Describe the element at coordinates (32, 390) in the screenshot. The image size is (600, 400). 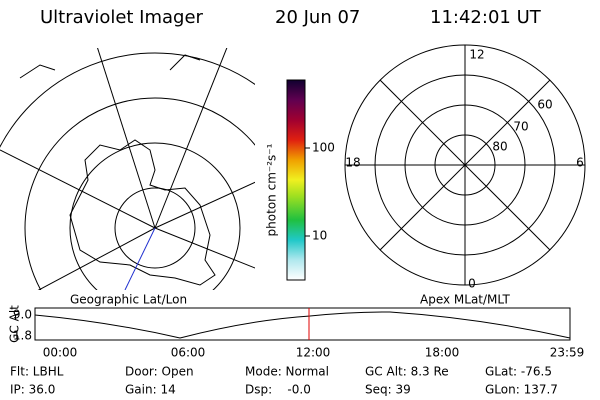
I see `status-field: IP: 36.0` at that location.